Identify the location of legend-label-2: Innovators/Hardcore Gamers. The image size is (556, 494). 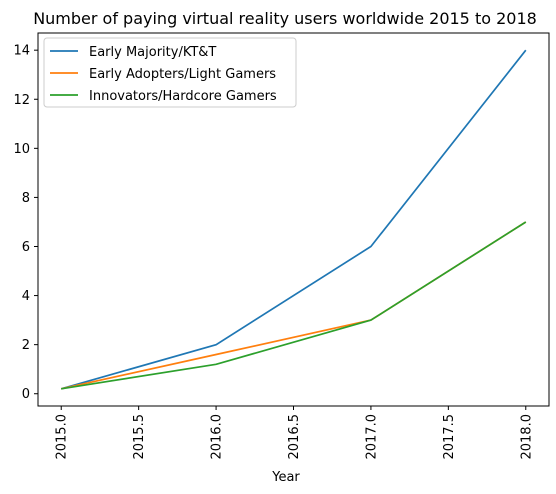
(183, 96).